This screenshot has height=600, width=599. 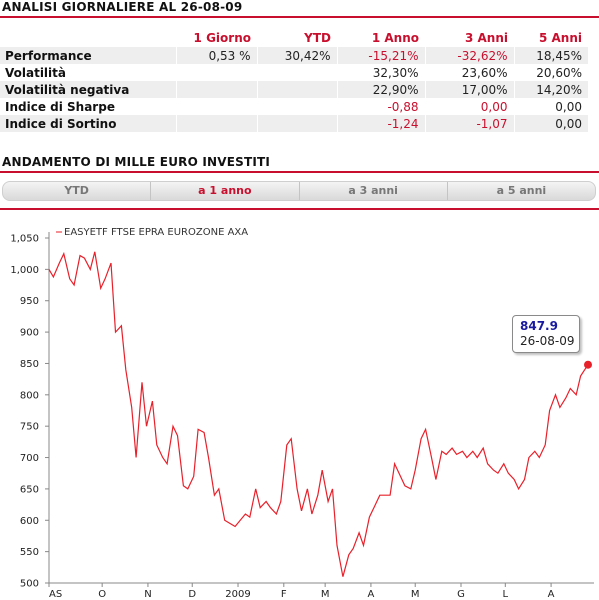 I want to click on y-tick-label: 900, so click(x=29, y=333).